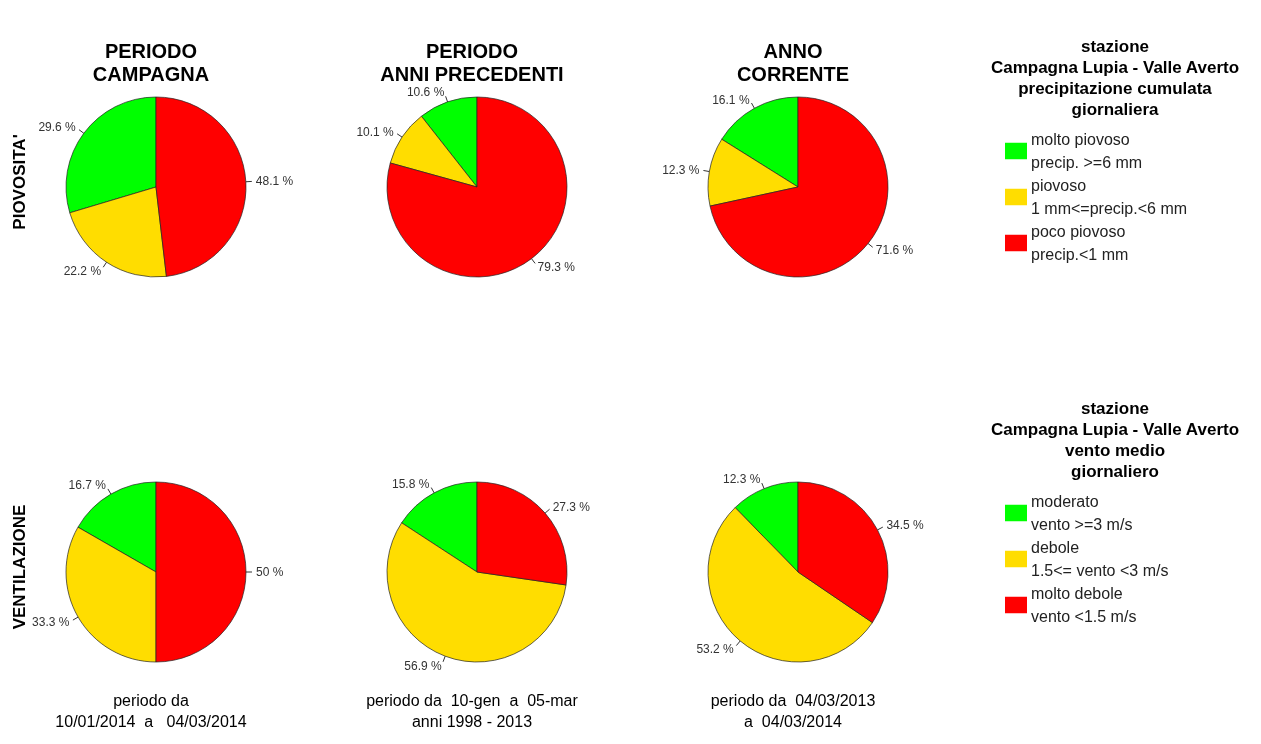 This screenshot has height=744, width=1261. I want to click on data-label: 50 %, so click(270, 572).